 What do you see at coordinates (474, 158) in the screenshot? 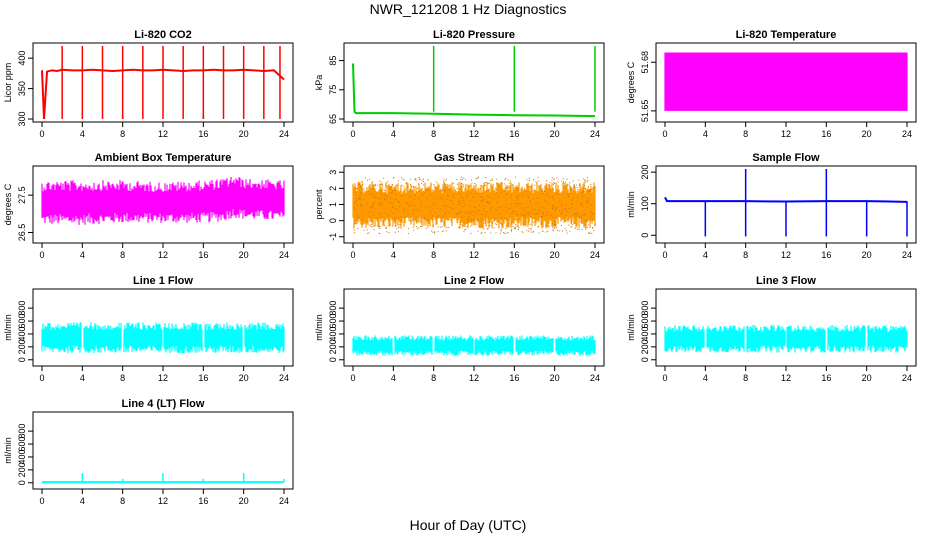
I see `panel-title: Gas Stream RH` at bounding box center [474, 158].